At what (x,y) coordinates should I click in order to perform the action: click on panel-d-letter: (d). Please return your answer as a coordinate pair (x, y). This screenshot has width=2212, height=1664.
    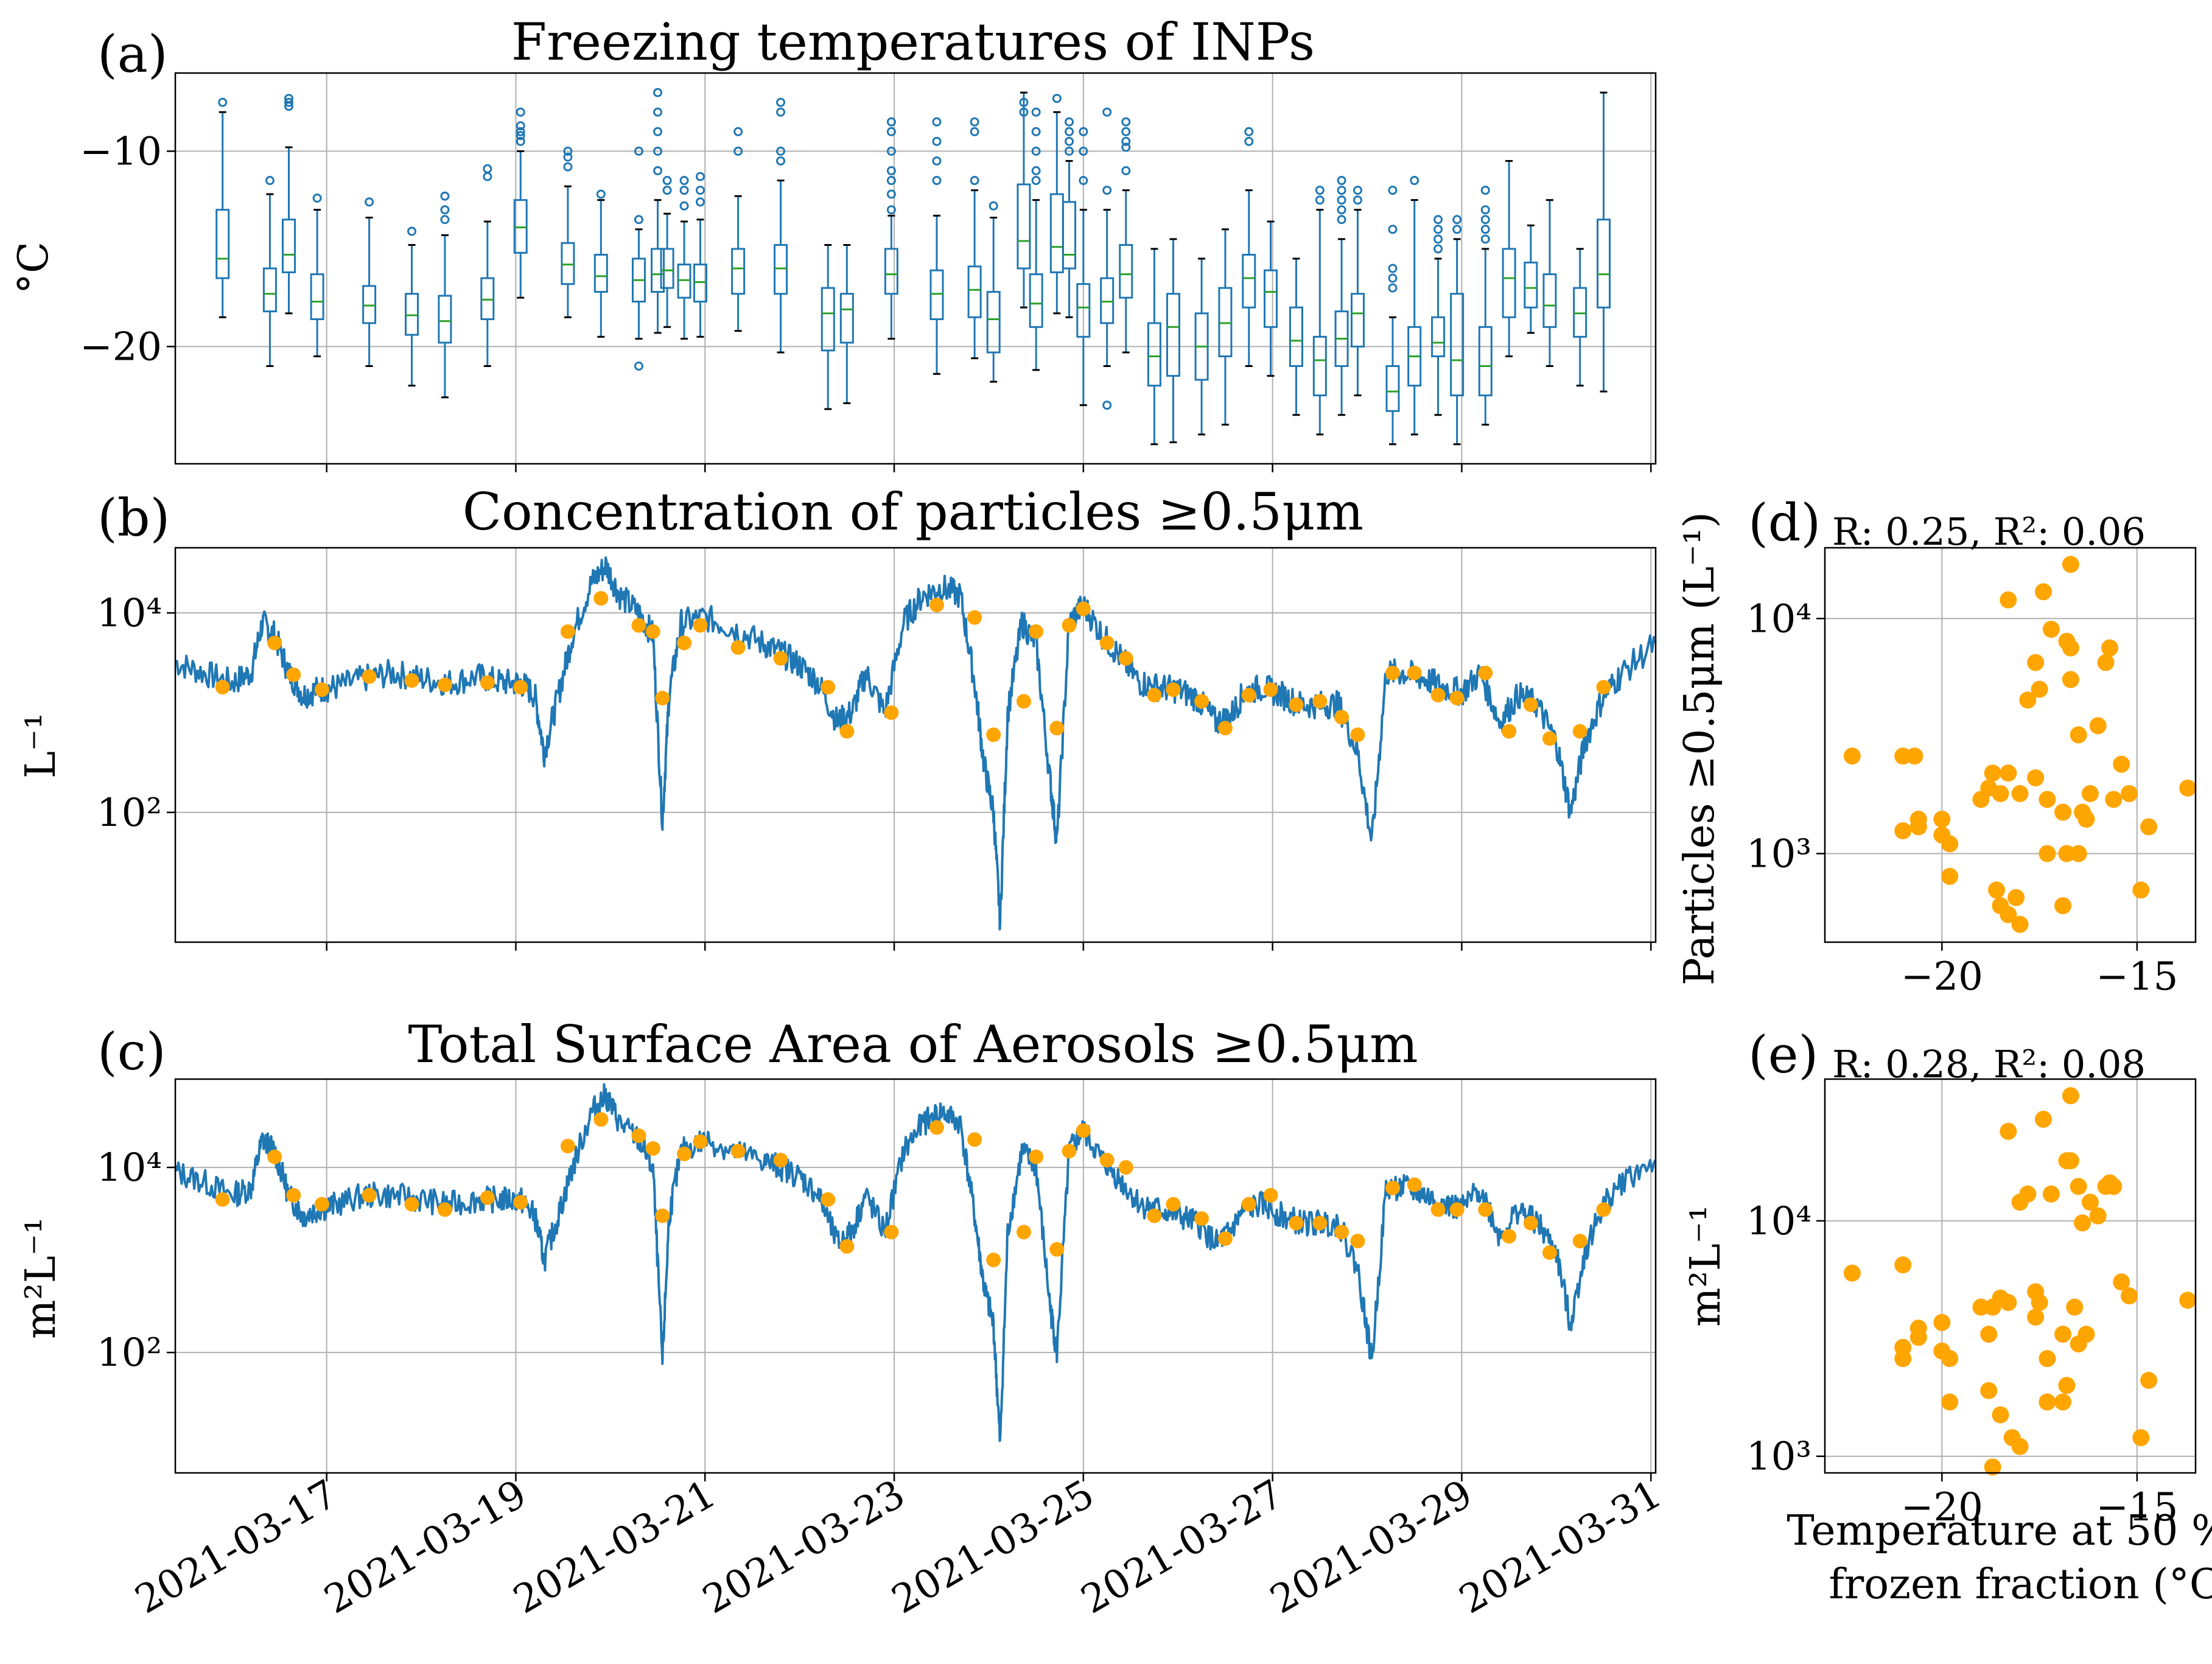
    Looking at the image, I should click on (1784, 523).